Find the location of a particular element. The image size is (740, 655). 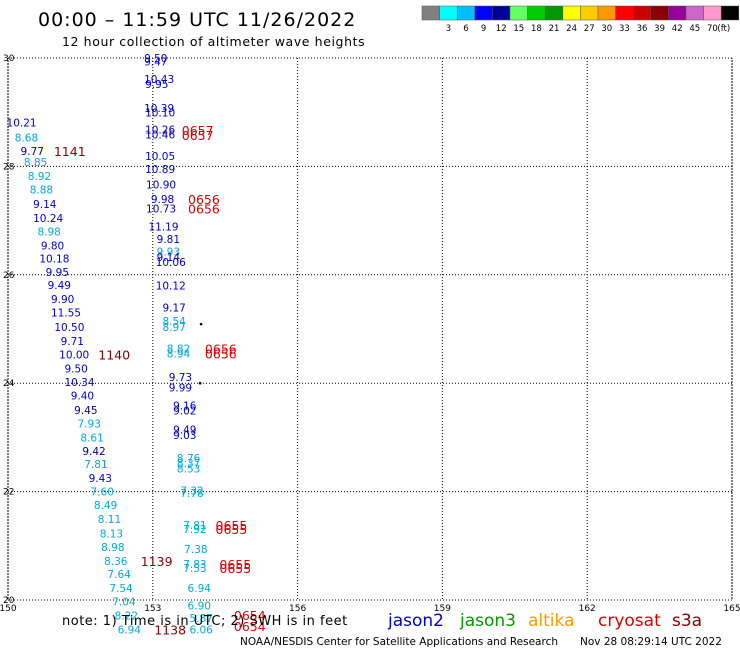

swh-value-label: 9.80 is located at coordinates (52, 247).